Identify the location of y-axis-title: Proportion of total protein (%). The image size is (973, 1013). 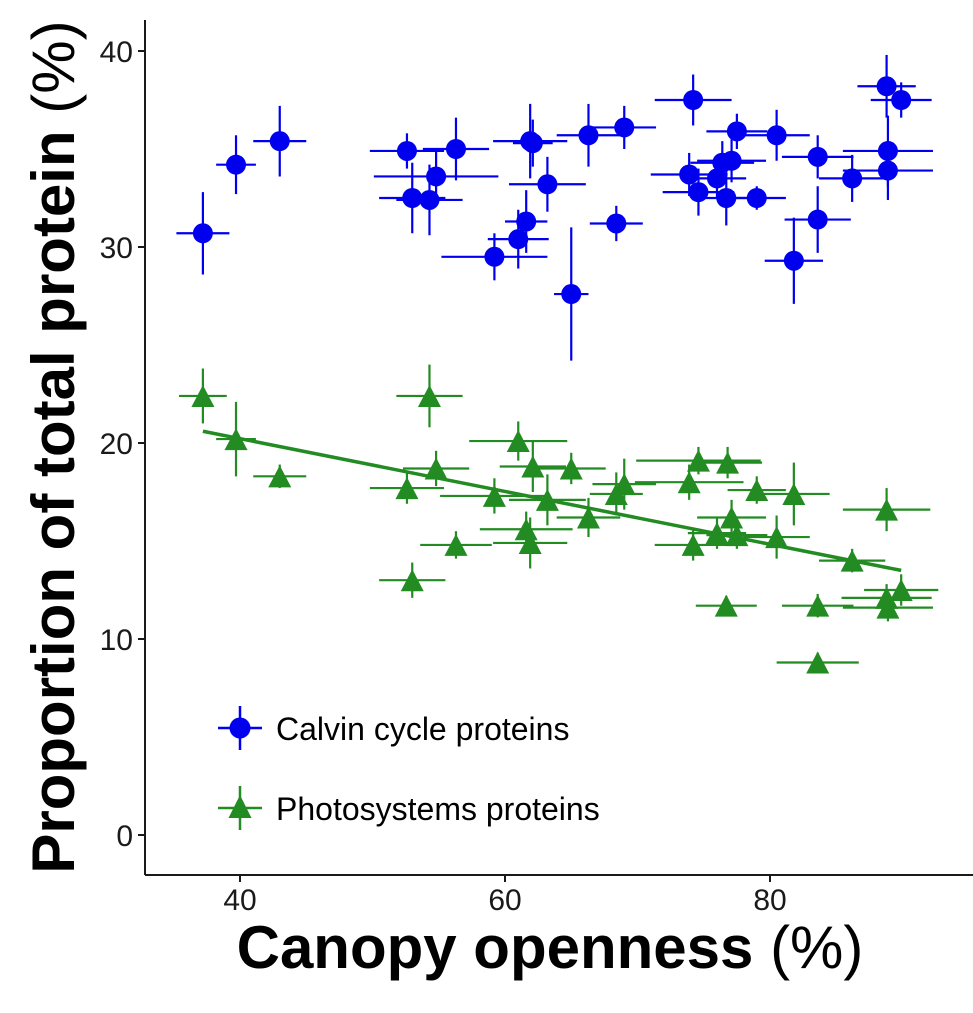
(53, 446).